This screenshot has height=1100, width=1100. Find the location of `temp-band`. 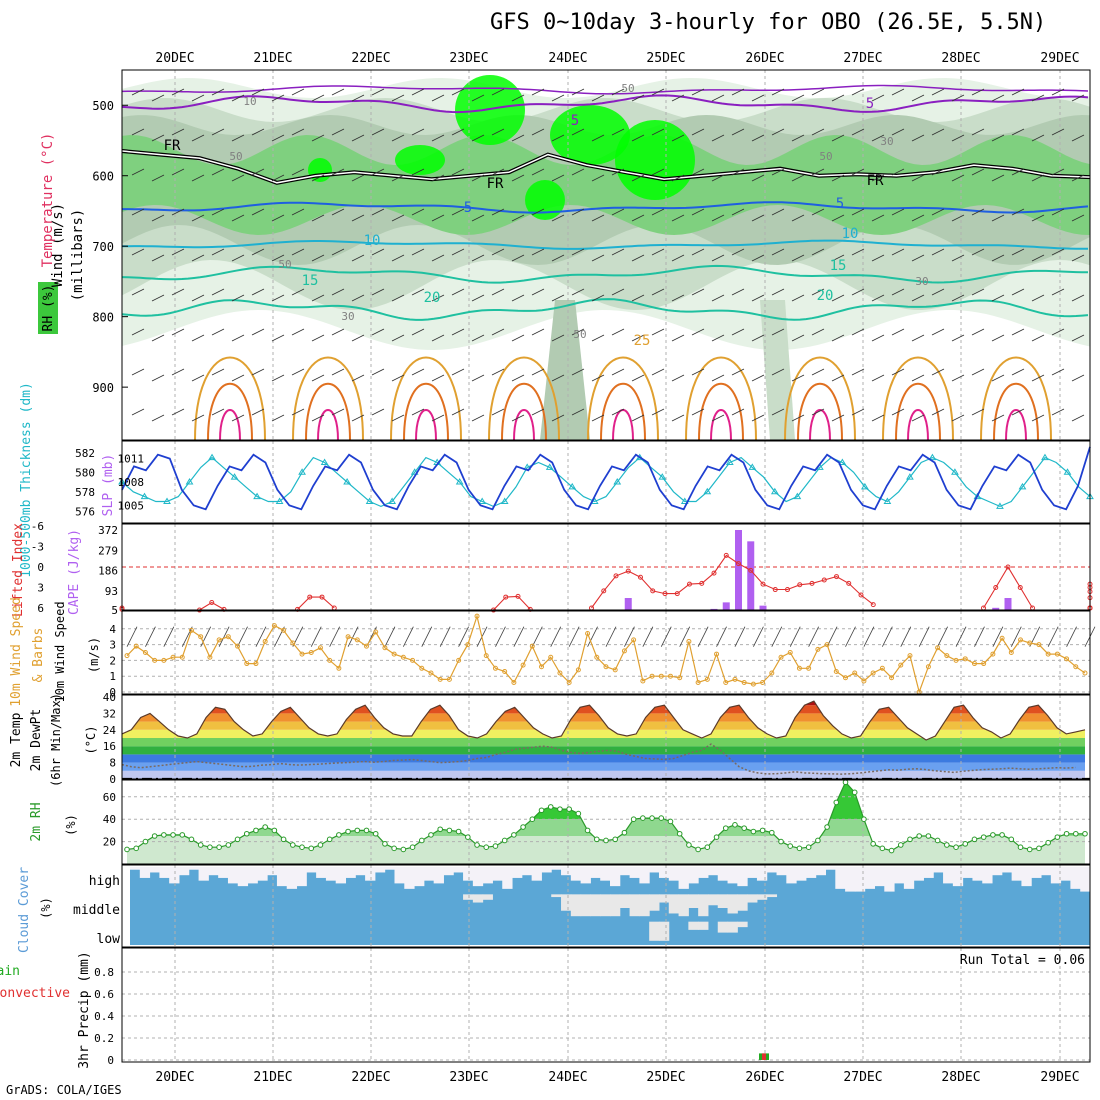

temp-band is located at coordinates (603, 725).